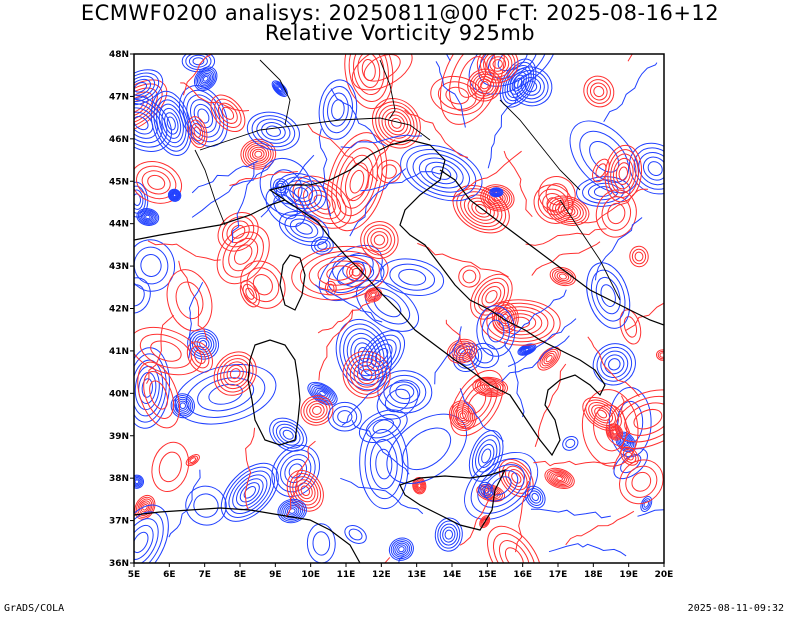  What do you see at coordinates (34, 608) in the screenshot?
I see `footer-software-credit: GrADS/COLA` at bounding box center [34, 608].